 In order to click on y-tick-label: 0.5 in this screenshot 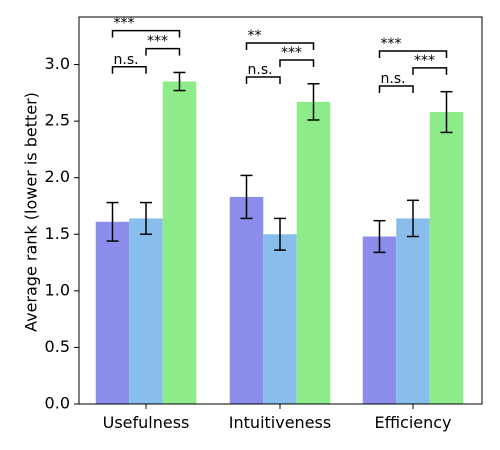, I will do `click(57, 346)`.